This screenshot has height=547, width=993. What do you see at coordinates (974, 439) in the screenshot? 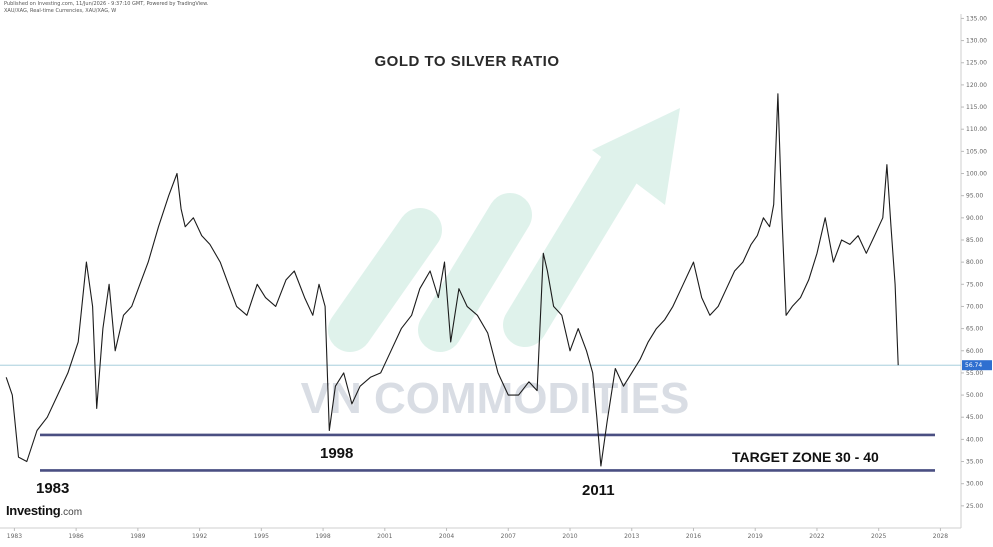
I see `y-tick-label: 40.00` at bounding box center [974, 439].